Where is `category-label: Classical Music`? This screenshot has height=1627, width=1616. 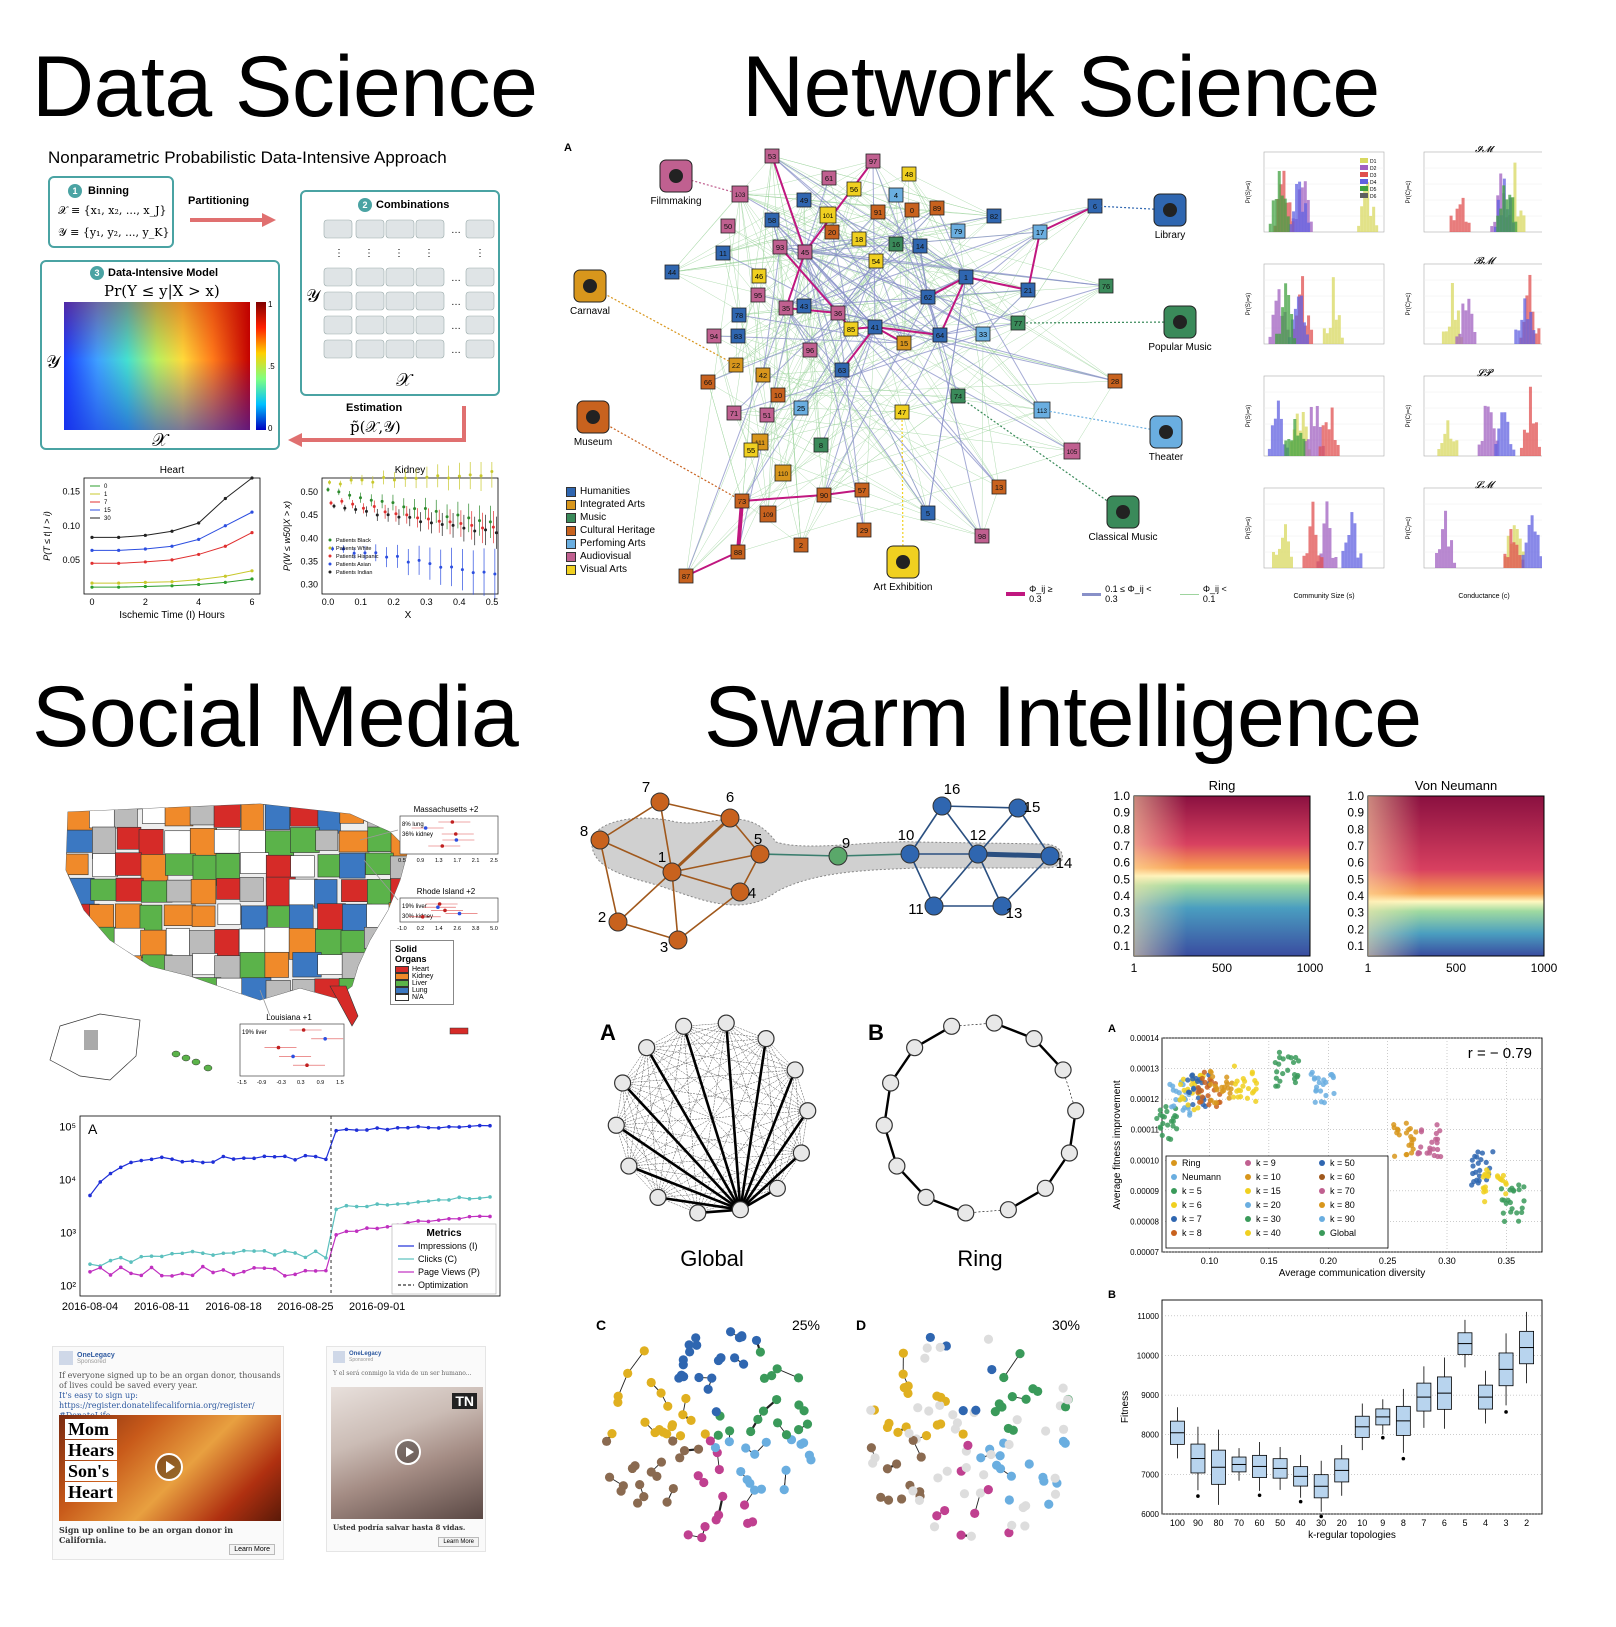 category-label: Classical Music is located at coordinates (1123, 537).